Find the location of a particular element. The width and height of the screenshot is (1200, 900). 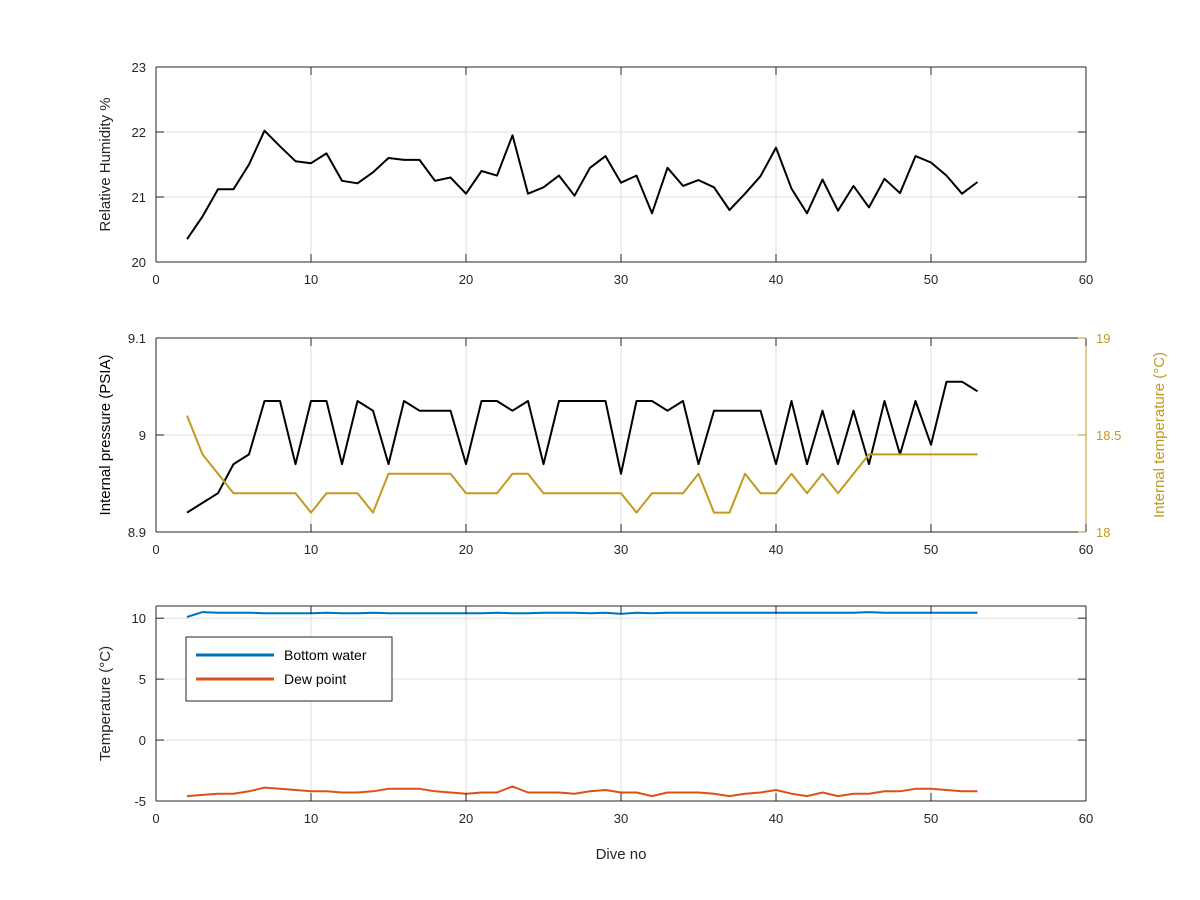

legend-entry: Dew point is located at coordinates (315, 679).